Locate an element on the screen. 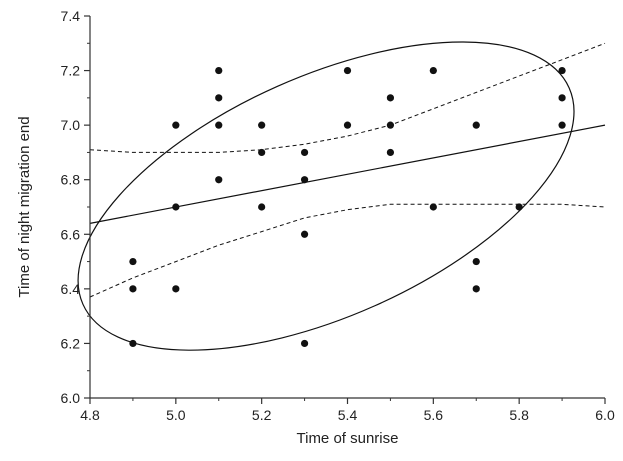 The width and height of the screenshot is (623, 461). x-tick-label: 5.2 is located at coordinates (262, 415).